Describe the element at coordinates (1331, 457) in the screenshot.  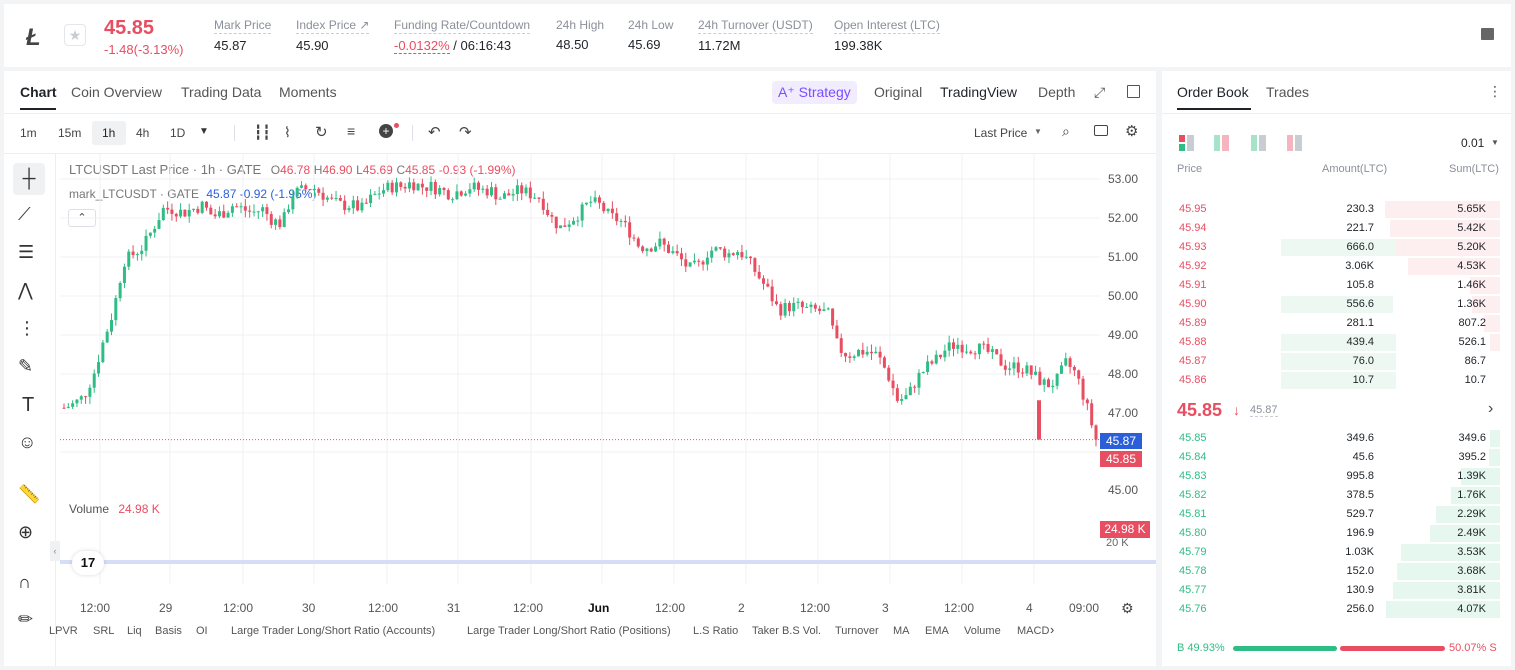
I see `bid-row: 45.84 45.6 395.2` at that location.